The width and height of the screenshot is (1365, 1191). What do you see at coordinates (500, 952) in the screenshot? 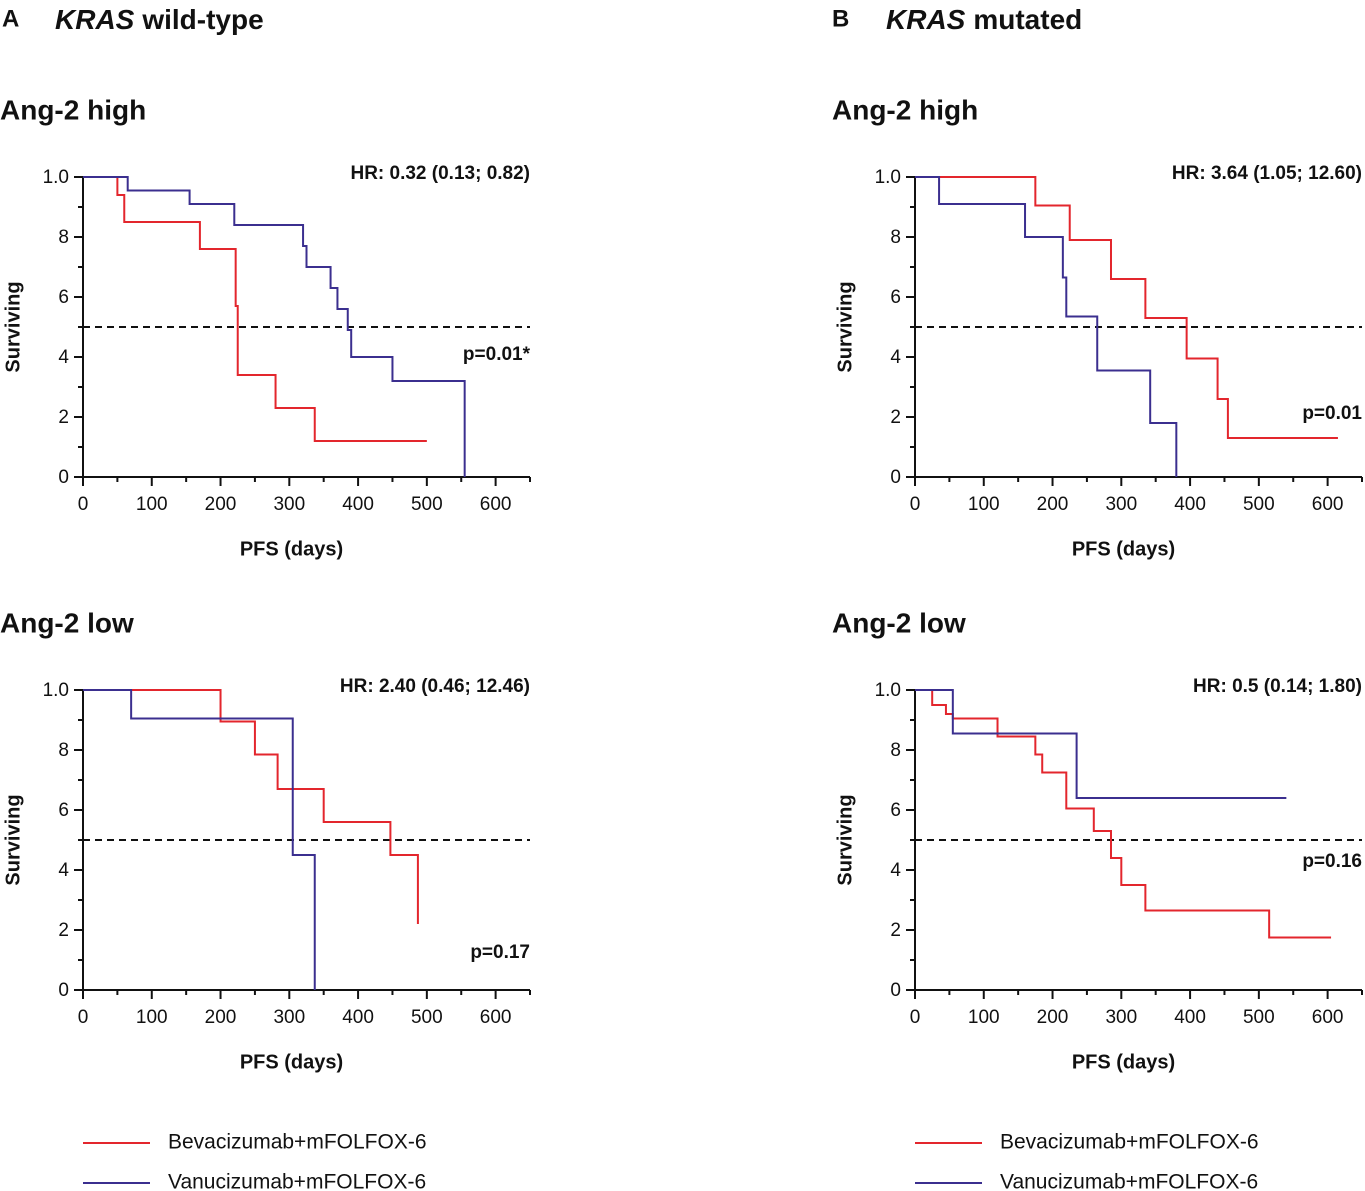
I see `p-value: p=0.17` at bounding box center [500, 952].